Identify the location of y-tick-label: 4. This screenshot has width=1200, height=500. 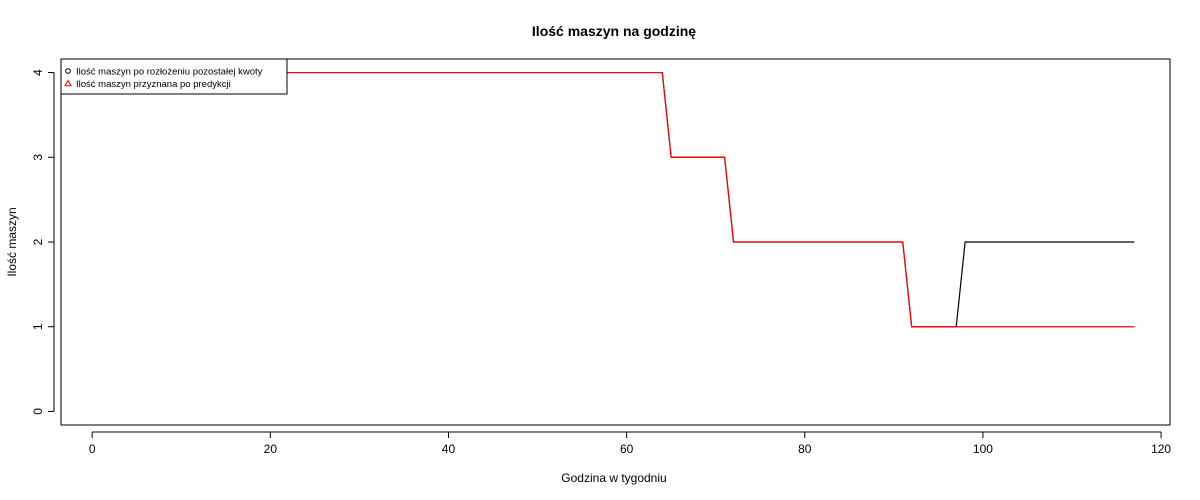
(38, 72).